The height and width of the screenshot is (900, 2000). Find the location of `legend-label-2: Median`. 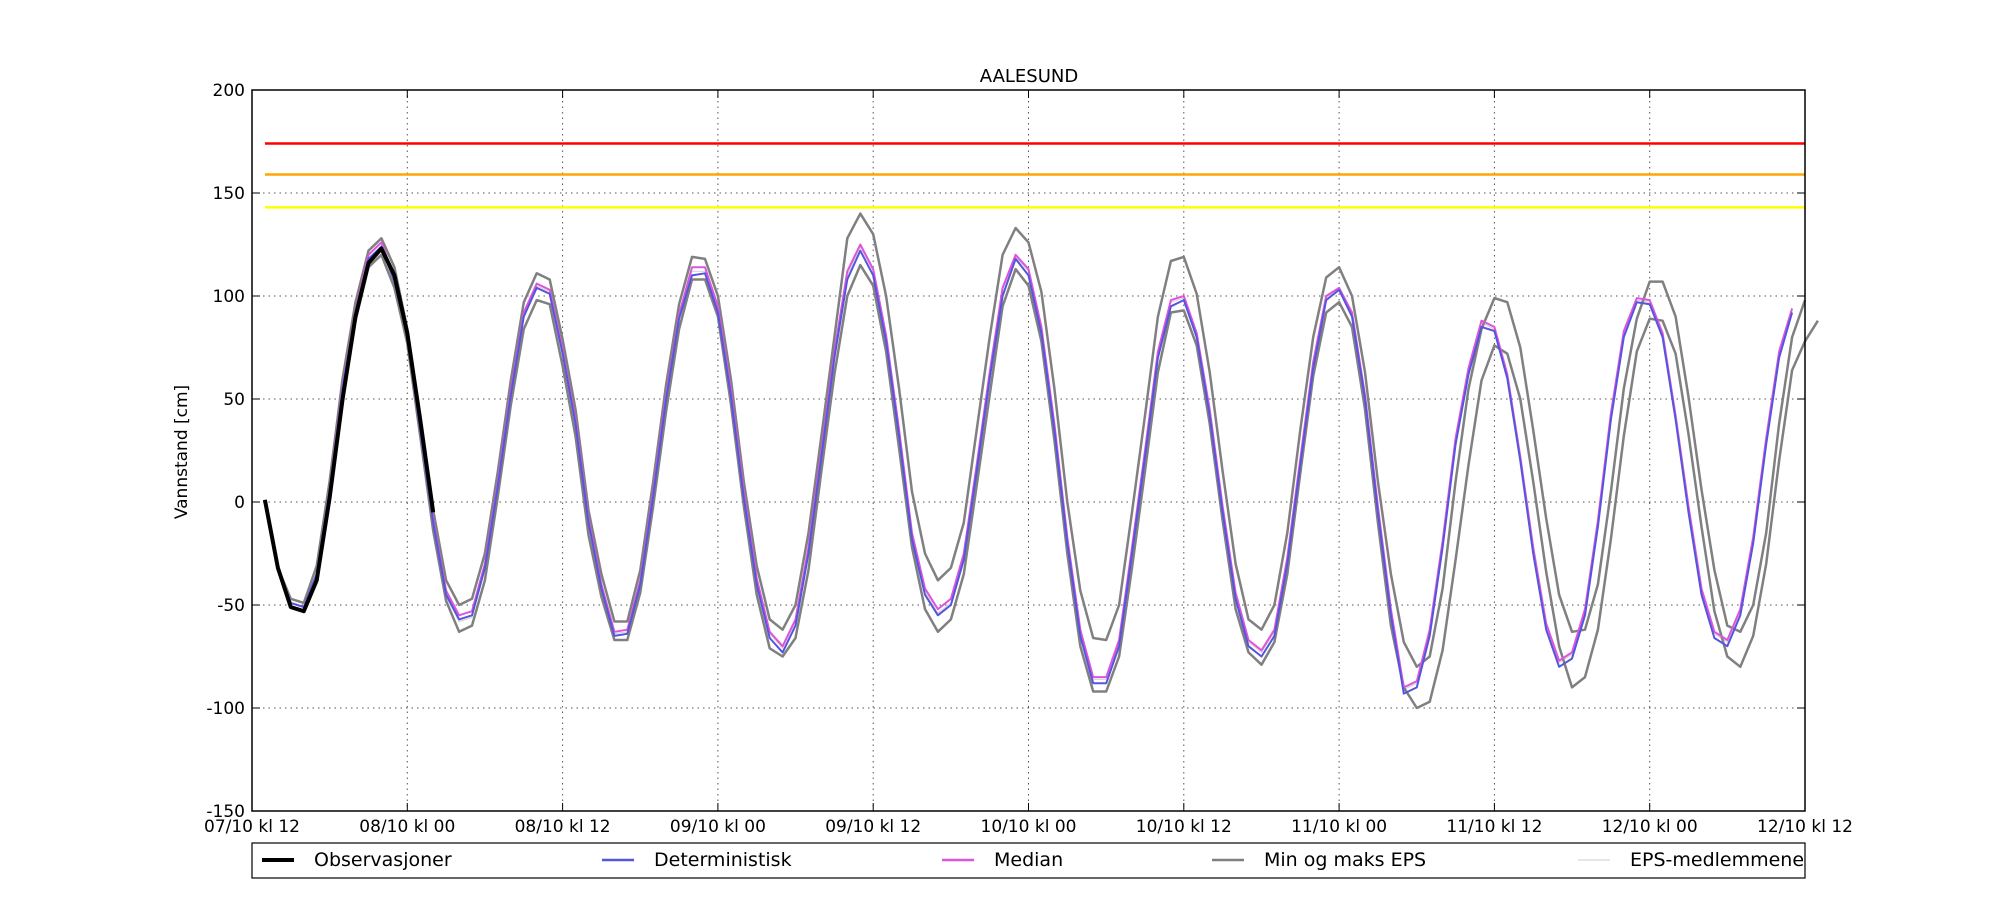

legend-label-2: Median is located at coordinates (1028, 860).